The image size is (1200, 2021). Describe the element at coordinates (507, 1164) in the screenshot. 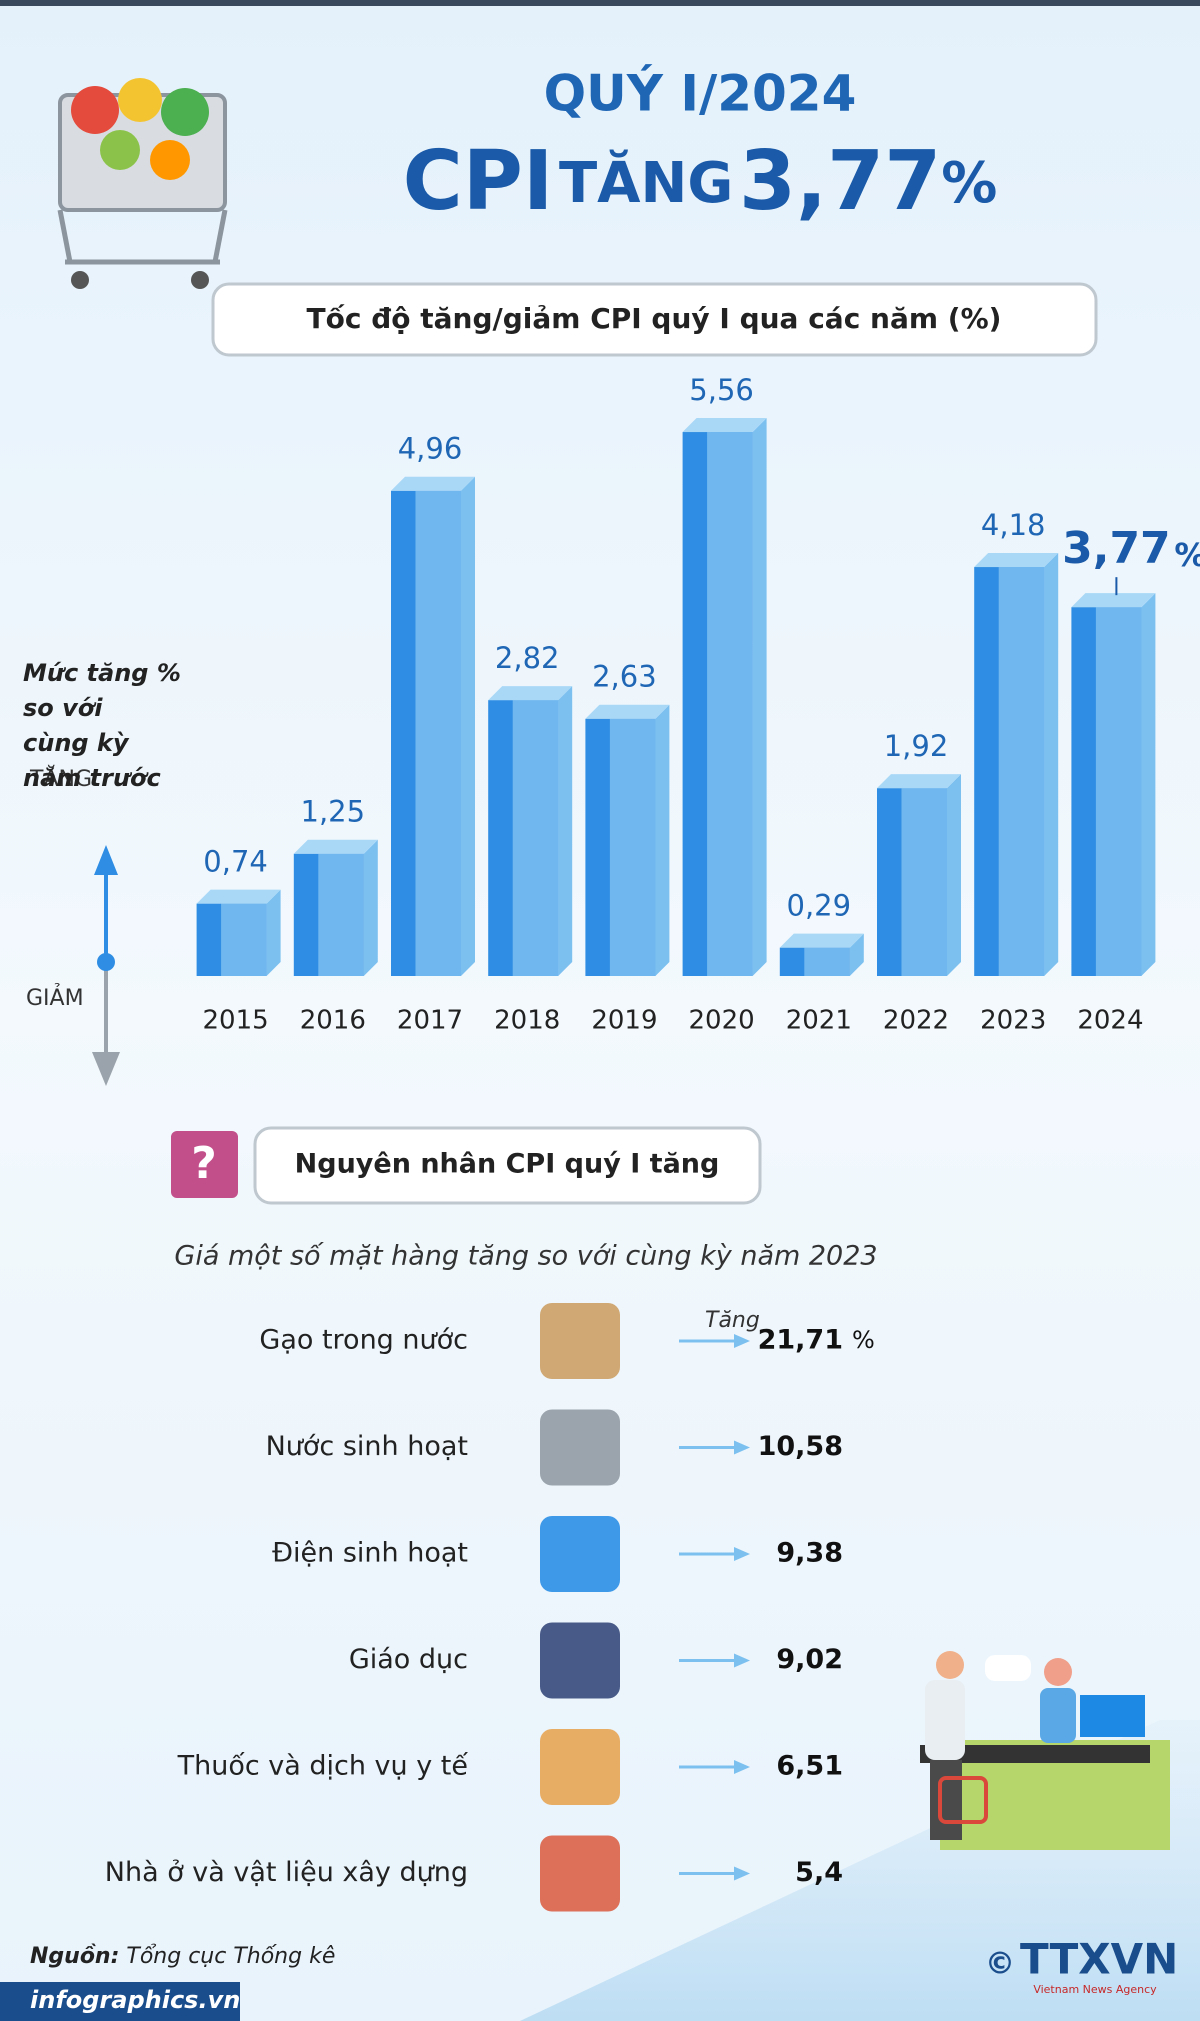

I see `causes-title: Nguyên nhân CPI quý I tăng` at that location.